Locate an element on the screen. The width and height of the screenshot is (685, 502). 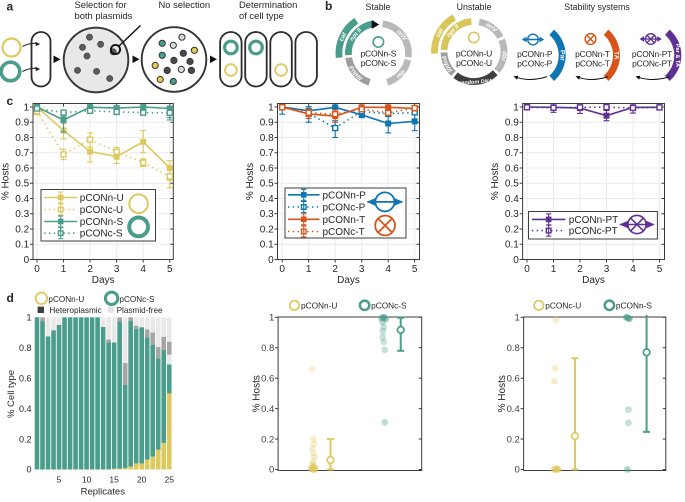
svg-text: Plasmid-free is located at coordinates (140, 310).